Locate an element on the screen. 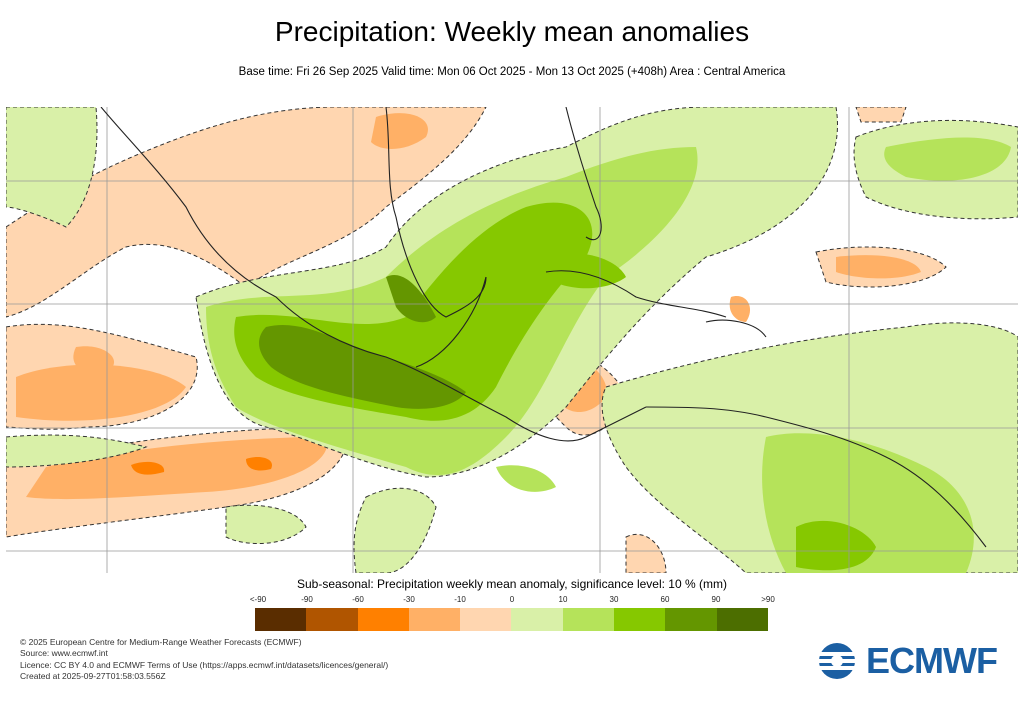 This screenshot has width=1024, height=721. legend-labels: <-90 -90 -60 -30 -10 0 10 30 60 90 >90 is located at coordinates (512, 601).